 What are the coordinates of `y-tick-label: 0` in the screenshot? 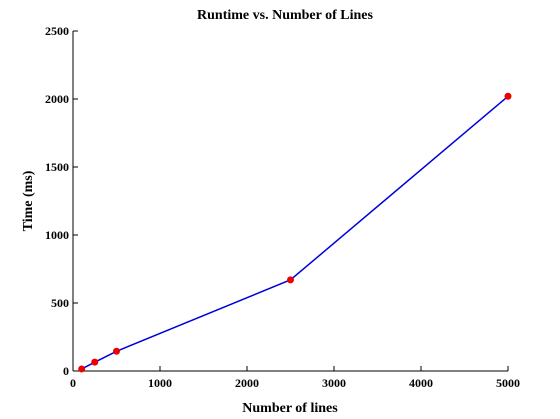 It's located at (66, 371).